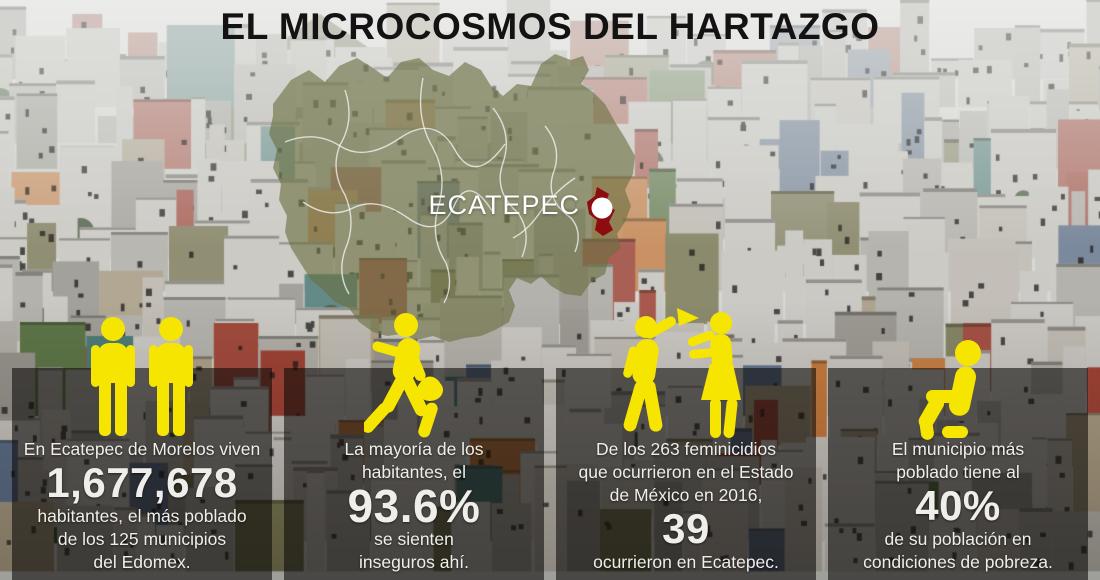 This screenshot has width=1100, height=580. I want to click on stat-value: 39, so click(686, 528).